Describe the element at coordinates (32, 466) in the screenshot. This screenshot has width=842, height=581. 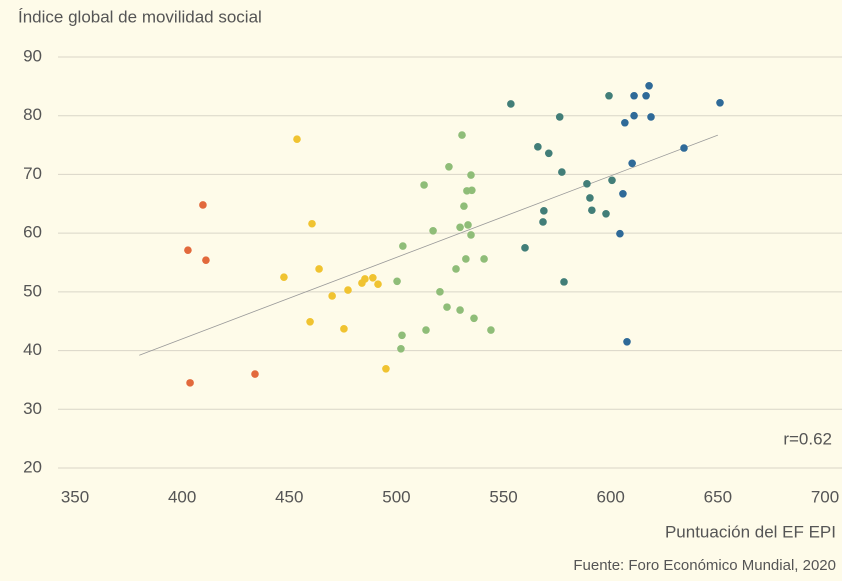
I see `y-tick-label: 20` at that location.